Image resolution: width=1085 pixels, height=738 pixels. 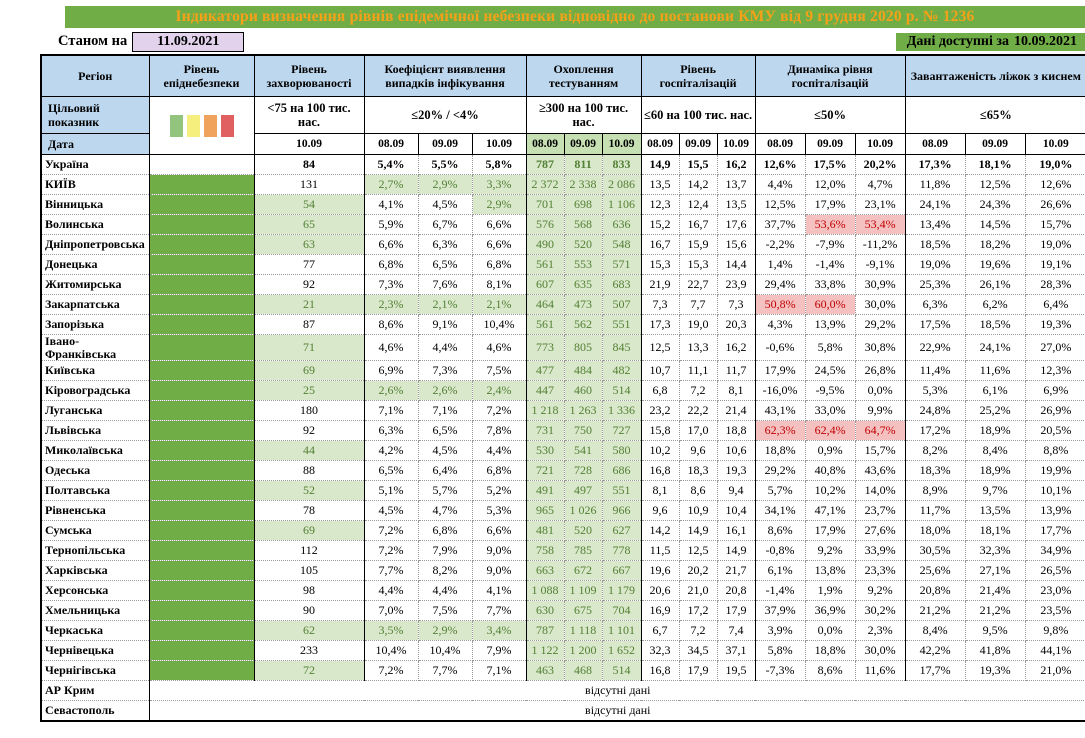 I want to click on hospitalization-cell: 12,5, so click(x=698, y=551).